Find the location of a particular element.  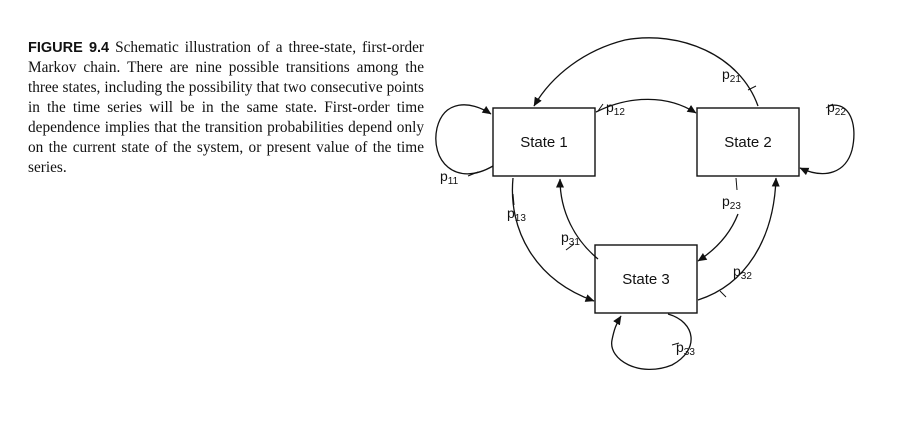

edge-p12 is located at coordinates (646, 106).